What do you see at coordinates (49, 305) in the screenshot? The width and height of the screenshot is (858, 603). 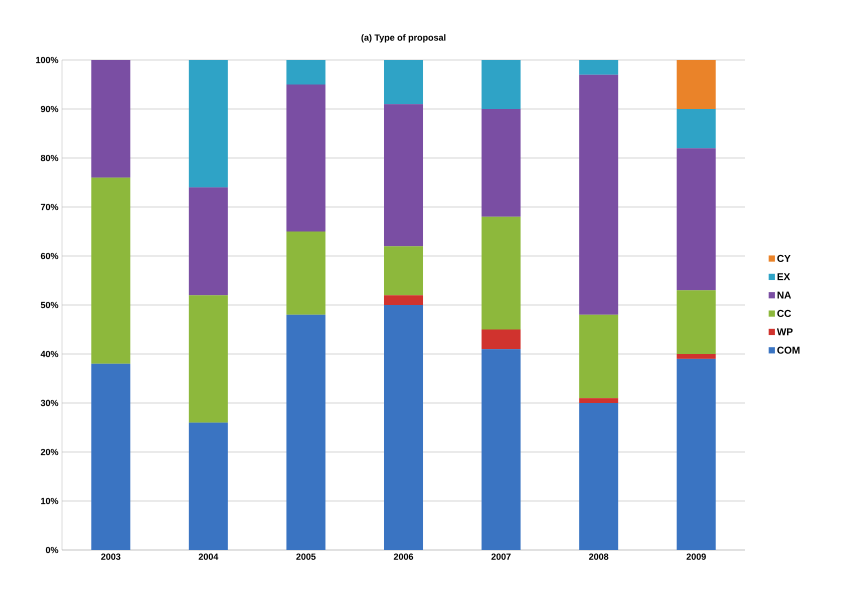 I see `y-tick-label: 50%` at bounding box center [49, 305].